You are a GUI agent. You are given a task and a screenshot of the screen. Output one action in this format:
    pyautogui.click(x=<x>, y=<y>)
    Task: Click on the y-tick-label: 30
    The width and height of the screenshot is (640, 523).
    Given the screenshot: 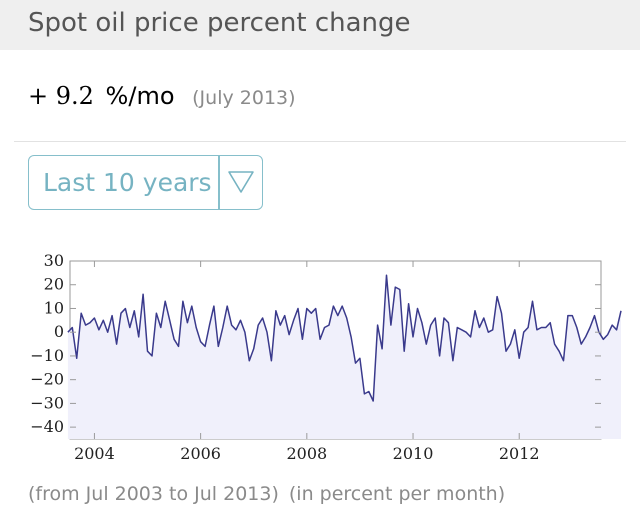 What is the action you would take?
    pyautogui.click(x=54, y=260)
    